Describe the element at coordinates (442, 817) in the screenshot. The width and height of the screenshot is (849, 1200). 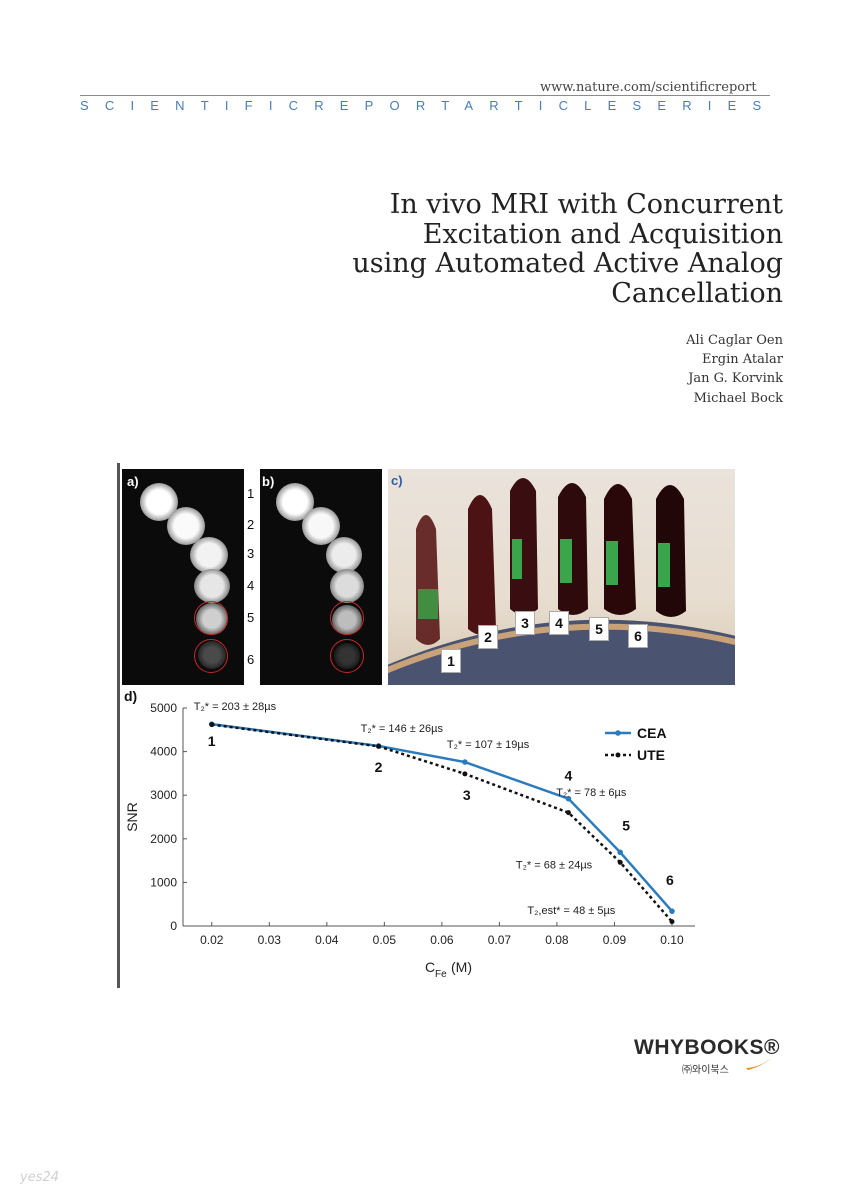
I see `series-line-cea` at that location.